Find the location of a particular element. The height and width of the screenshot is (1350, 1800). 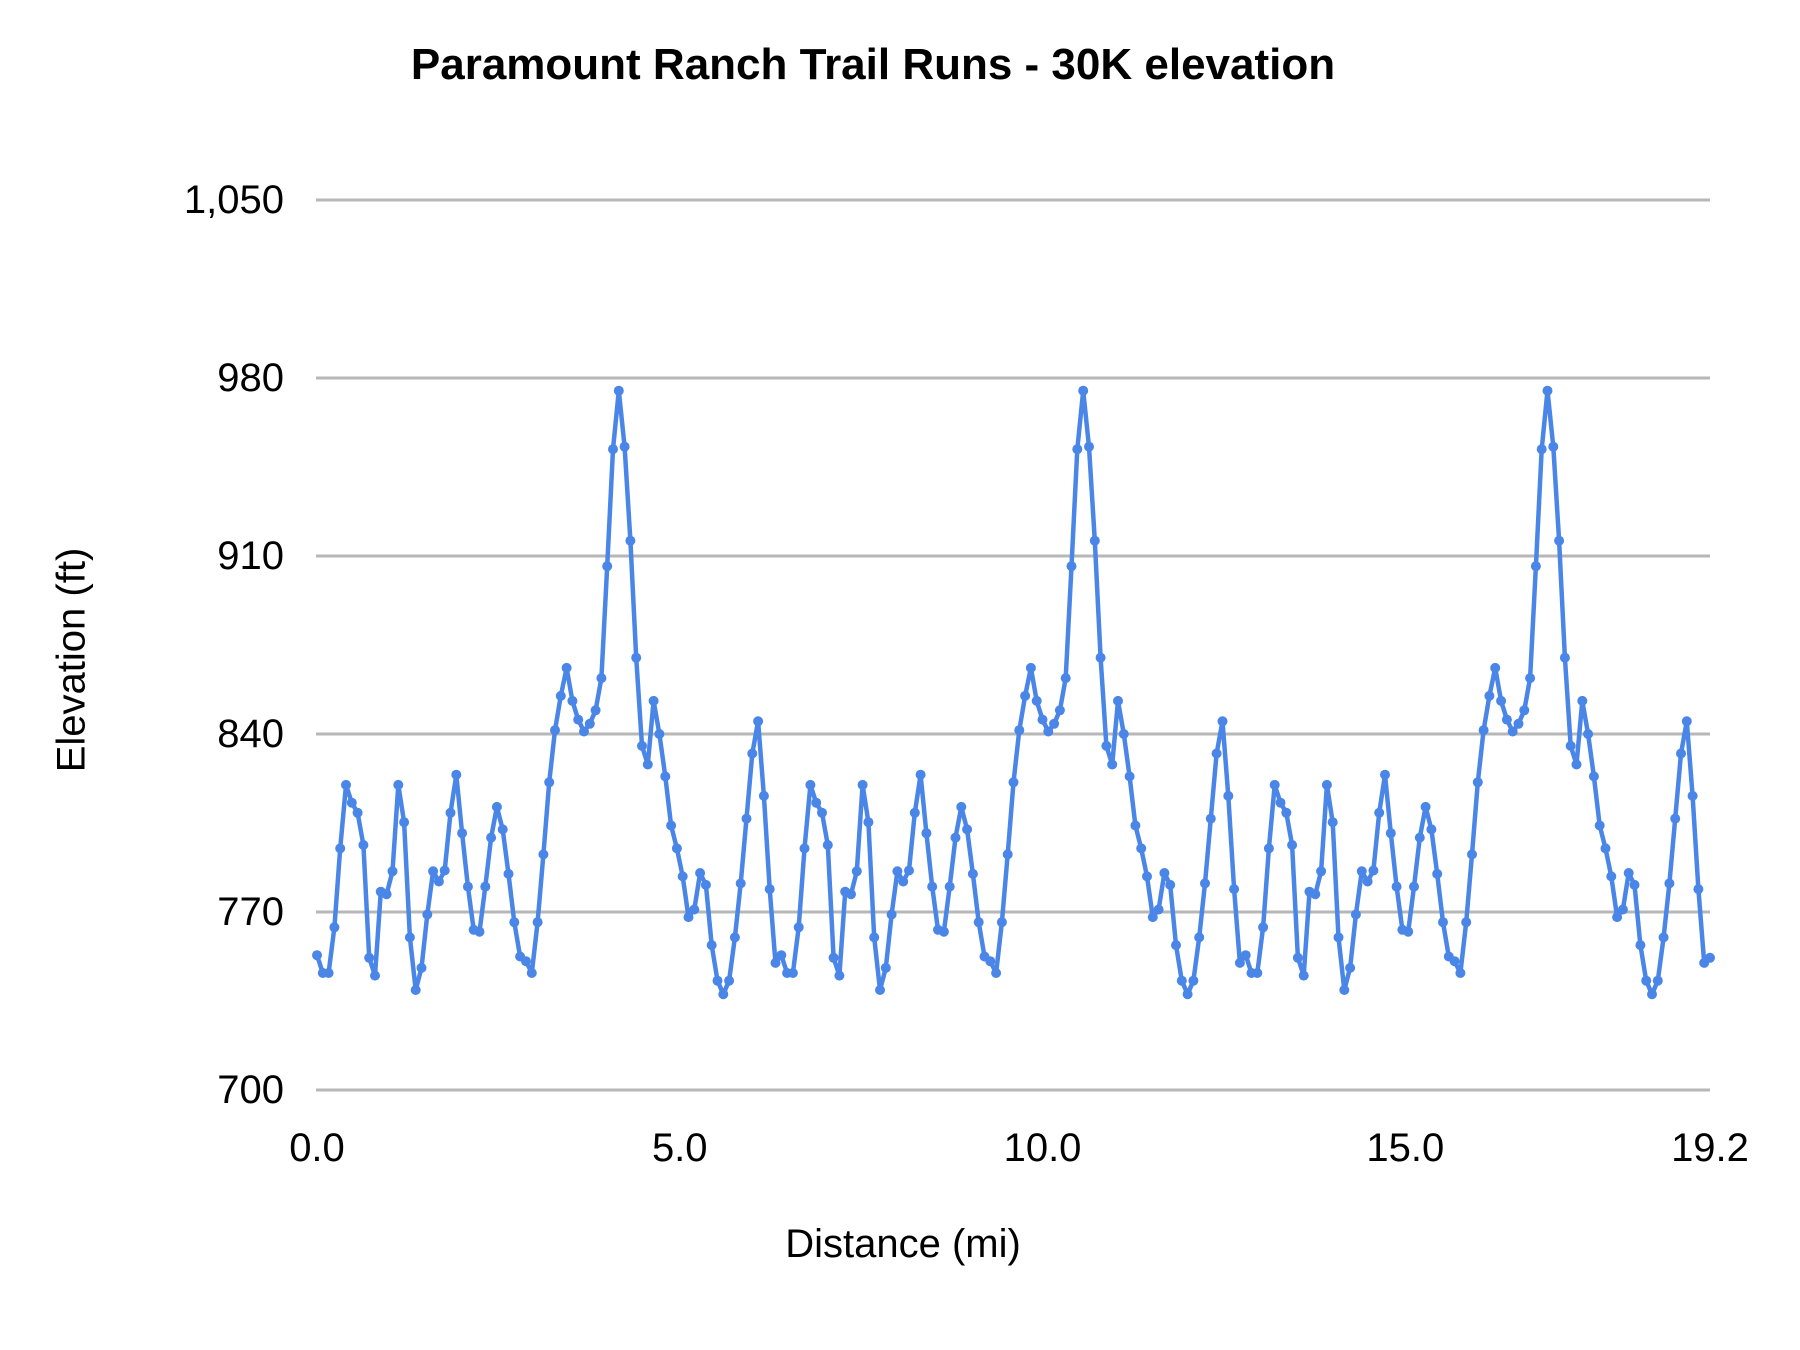

x-tick-label: 19.2 is located at coordinates (1710, 1148).